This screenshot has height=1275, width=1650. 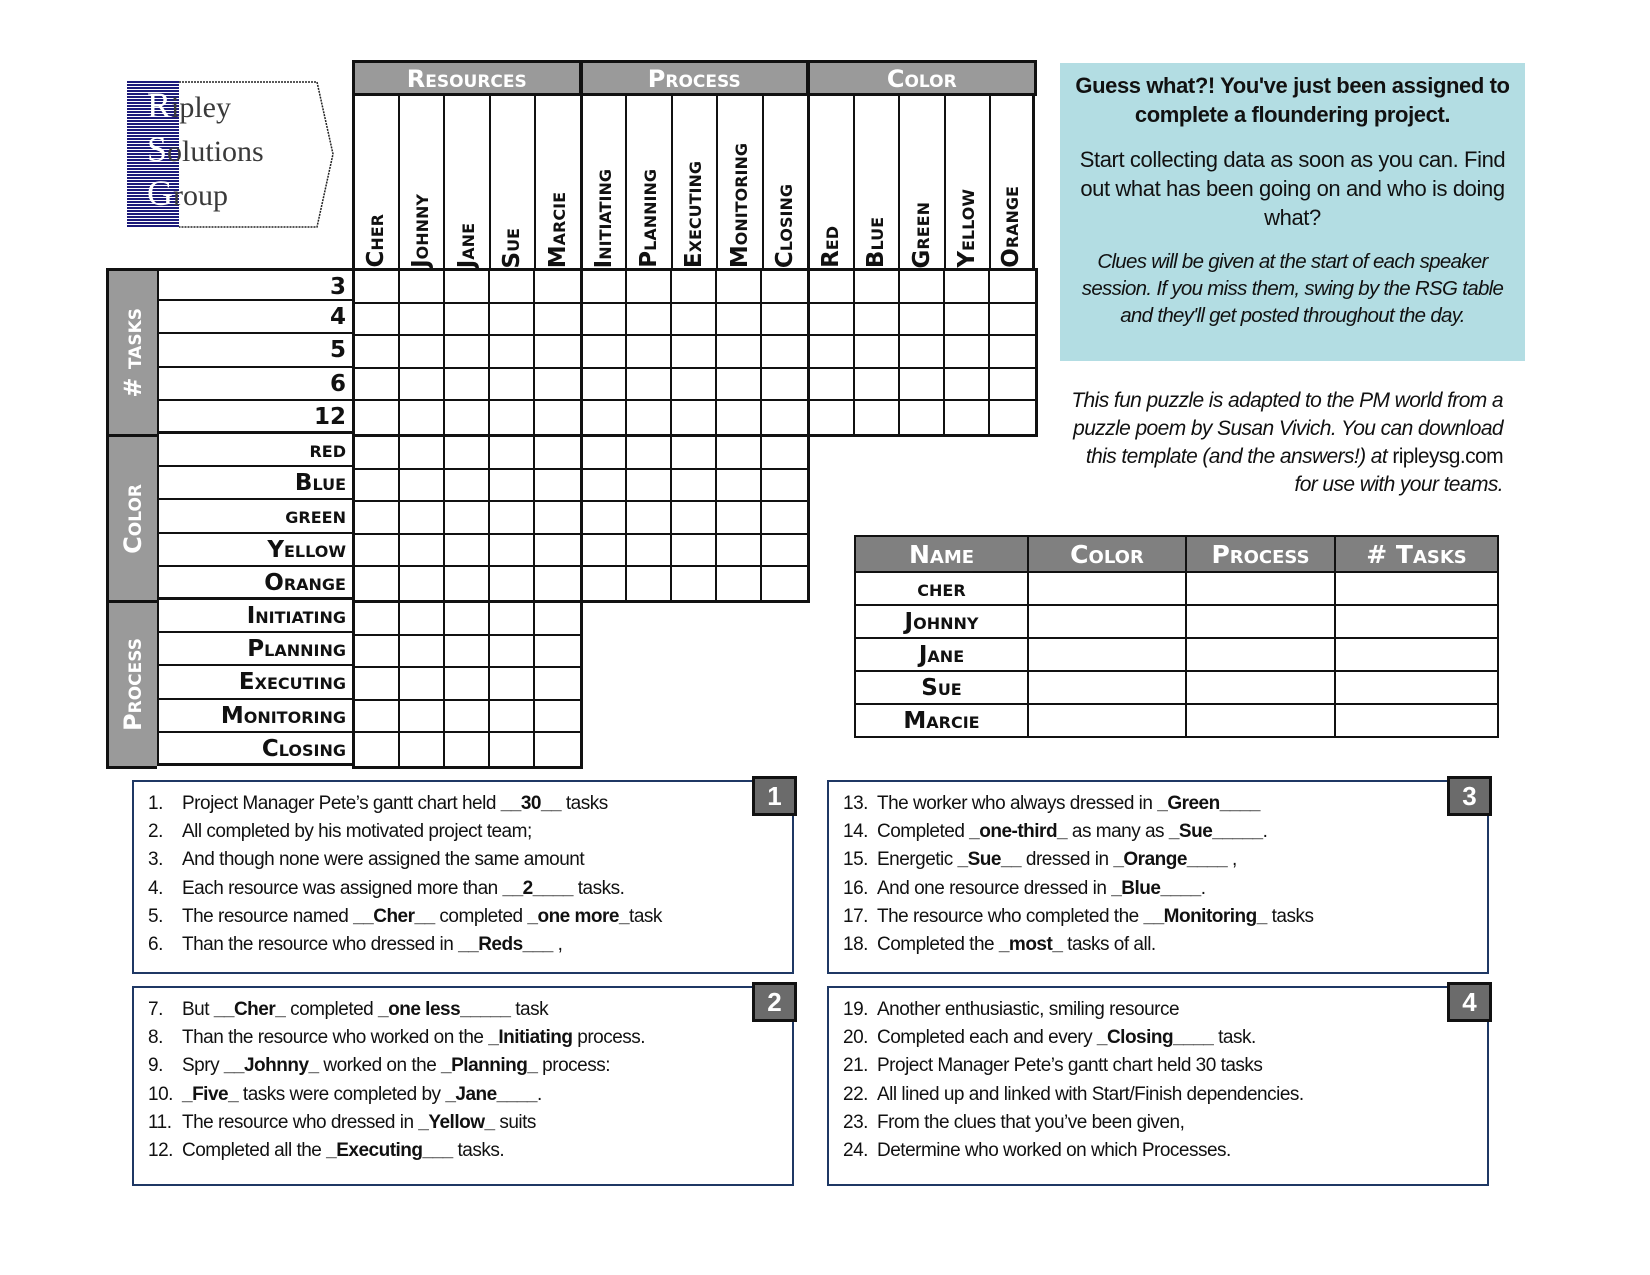 I want to click on answer-color-cell, so click(x=1107, y=687).